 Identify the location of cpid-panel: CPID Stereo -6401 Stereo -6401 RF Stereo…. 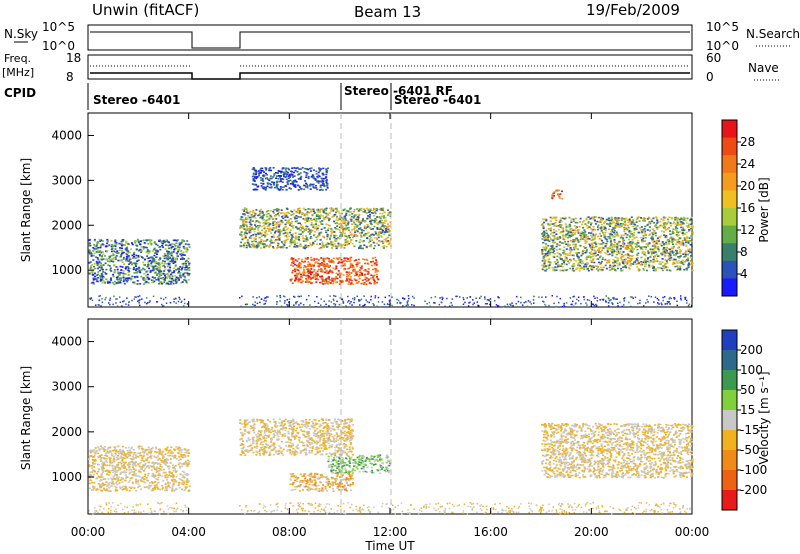
(242, 96).